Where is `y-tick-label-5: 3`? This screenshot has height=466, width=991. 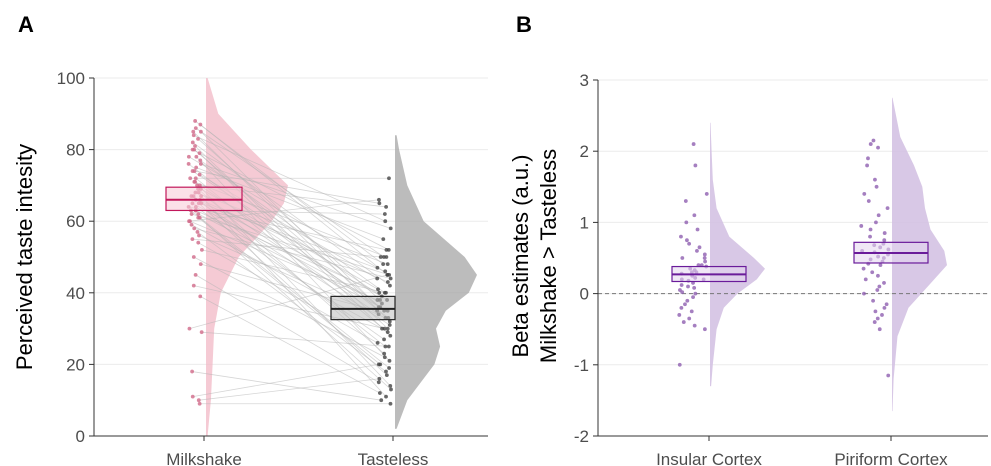
y-tick-label-5: 3 is located at coordinates (584, 80).